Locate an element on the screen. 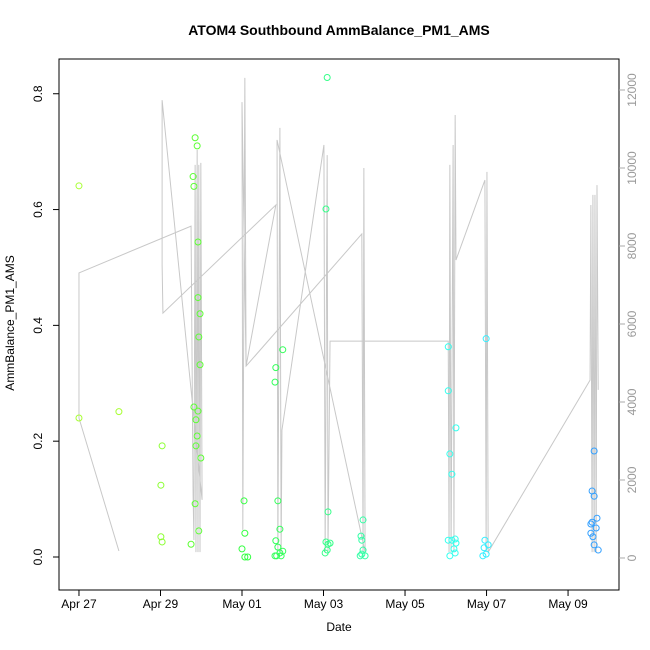 Image resolution: width=650 pixels, height=650 pixels. x-tick-label: Apr 27 is located at coordinates (79, 604).